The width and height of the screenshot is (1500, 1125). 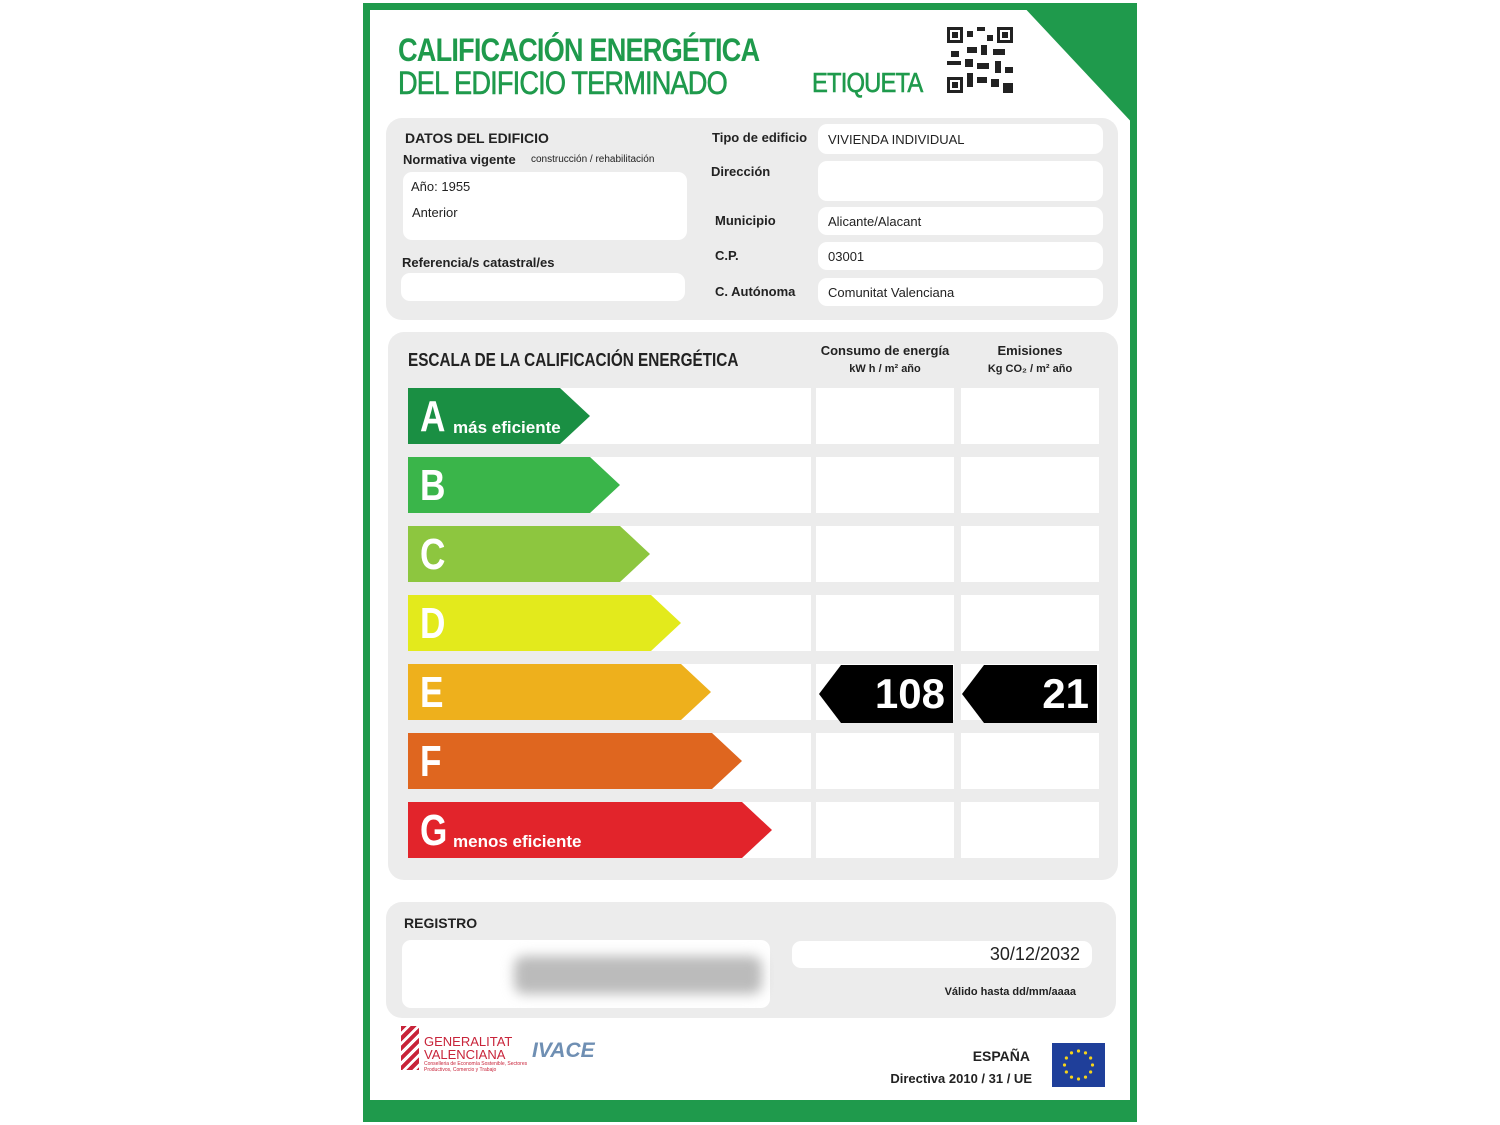 What do you see at coordinates (579, 50) in the screenshot?
I see `title-line1: CALIFICACIÓN ENERGÉTICA` at bounding box center [579, 50].